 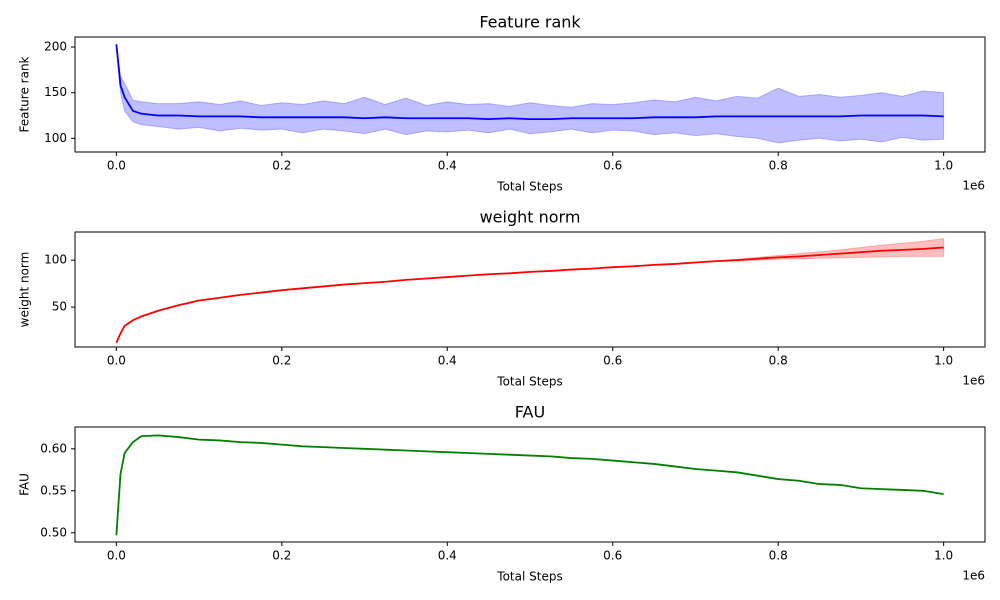 I want to click on y-axis-label: weight norm, so click(x=25, y=290).